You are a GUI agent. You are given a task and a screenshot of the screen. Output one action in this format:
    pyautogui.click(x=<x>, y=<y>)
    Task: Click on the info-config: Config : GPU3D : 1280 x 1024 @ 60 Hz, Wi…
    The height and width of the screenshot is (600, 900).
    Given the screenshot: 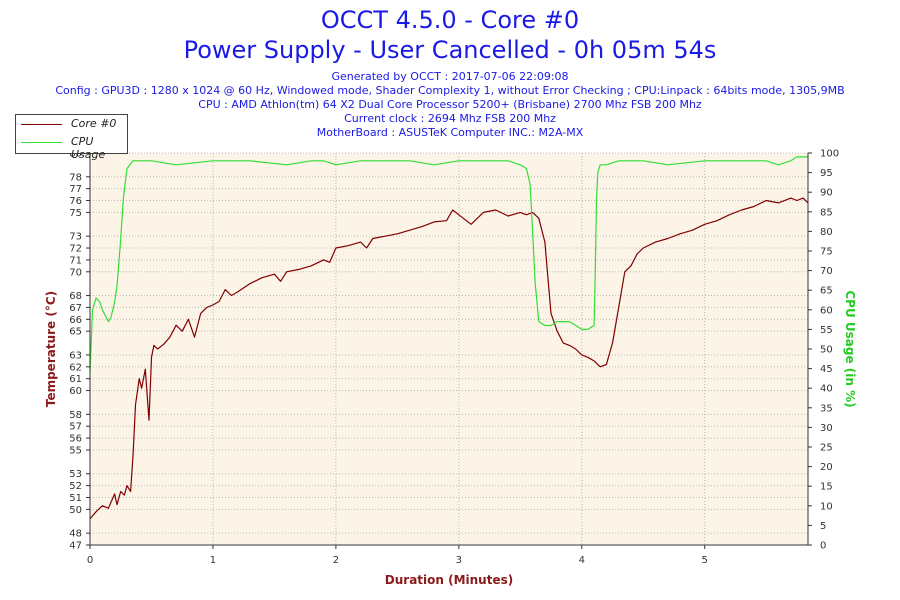 What is the action you would take?
    pyautogui.click(x=450, y=90)
    